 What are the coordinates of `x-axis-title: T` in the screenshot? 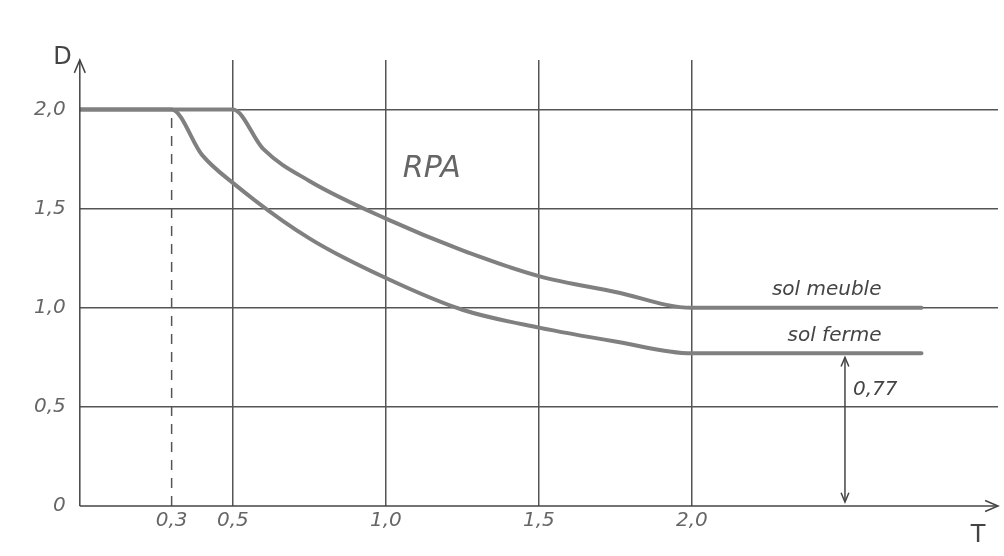 It's located at (977, 534).